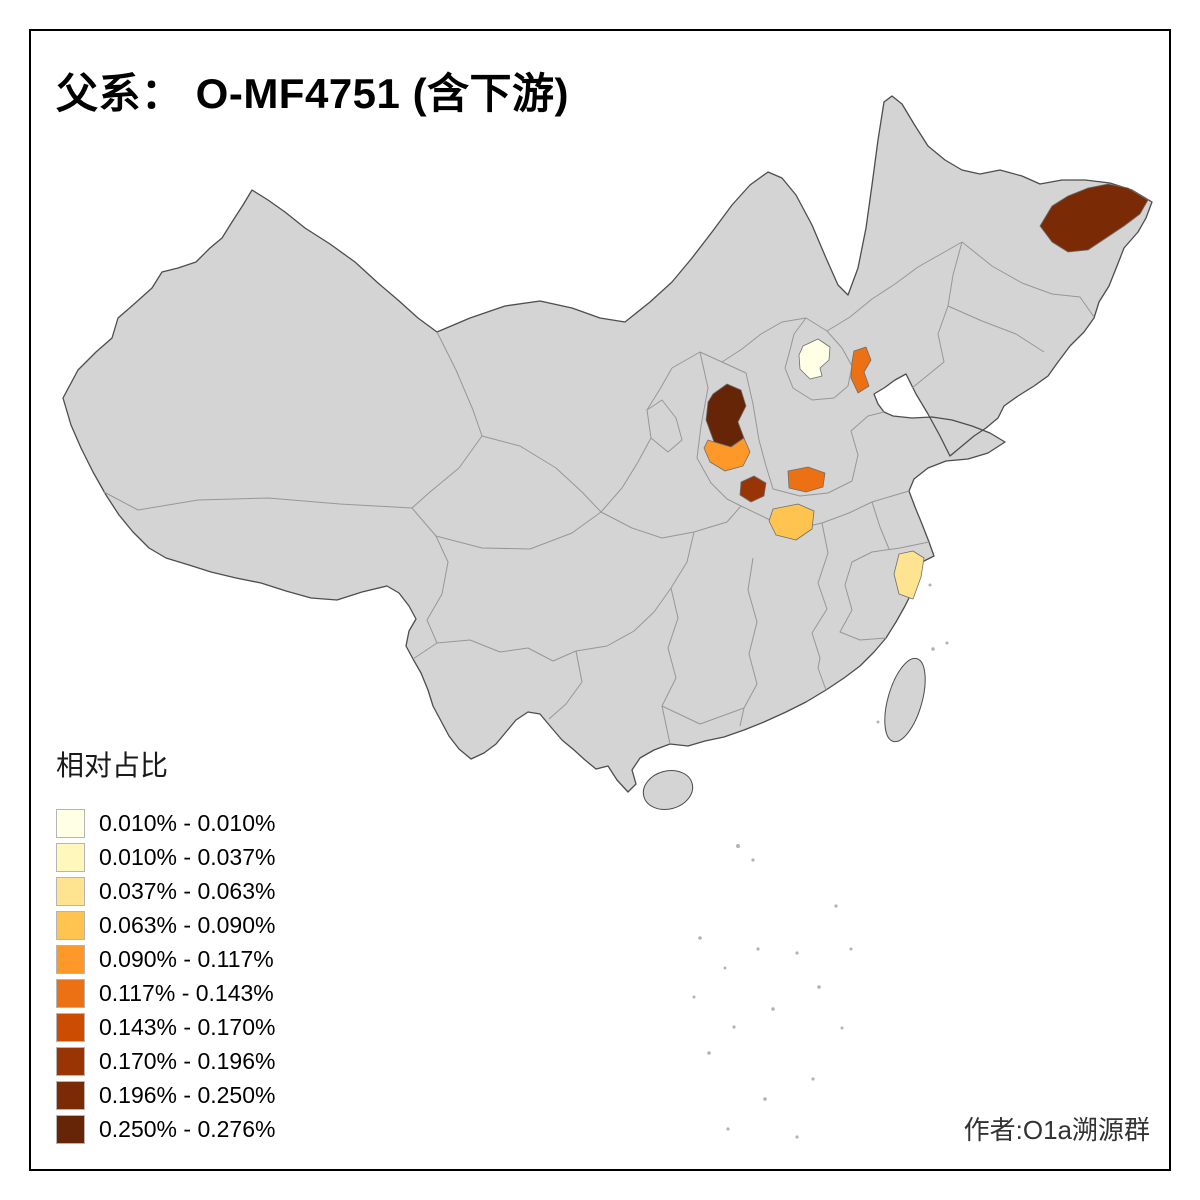 Image resolution: width=1200 pixels, height=1200 pixels. I want to click on legend-label: 0.143% - 0.170%, so click(187, 1026).